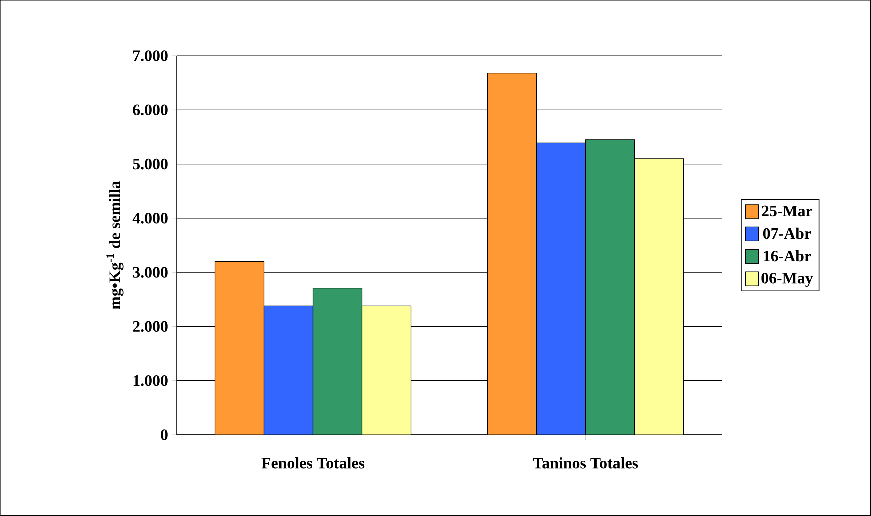 This screenshot has width=871, height=516. Describe the element at coordinates (151, 56) in the screenshot. I see `y-tick-label: 7.000` at that location.